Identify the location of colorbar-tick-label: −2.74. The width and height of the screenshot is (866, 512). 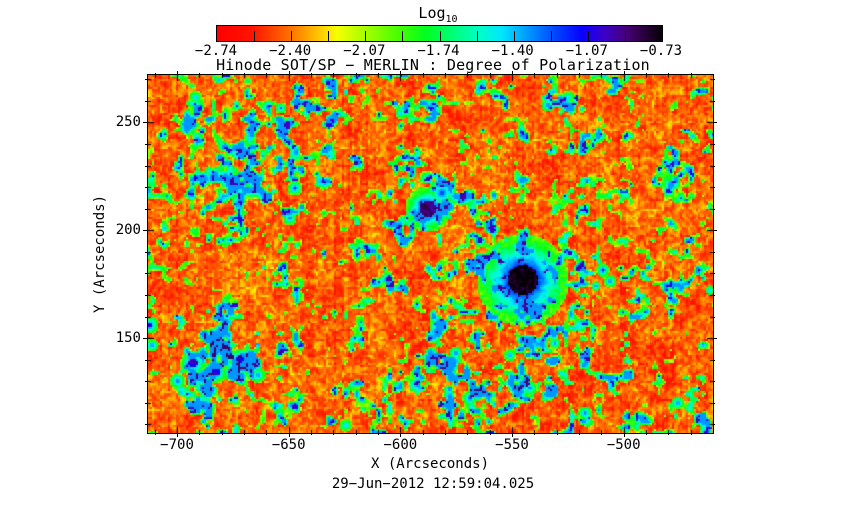
(216, 51).